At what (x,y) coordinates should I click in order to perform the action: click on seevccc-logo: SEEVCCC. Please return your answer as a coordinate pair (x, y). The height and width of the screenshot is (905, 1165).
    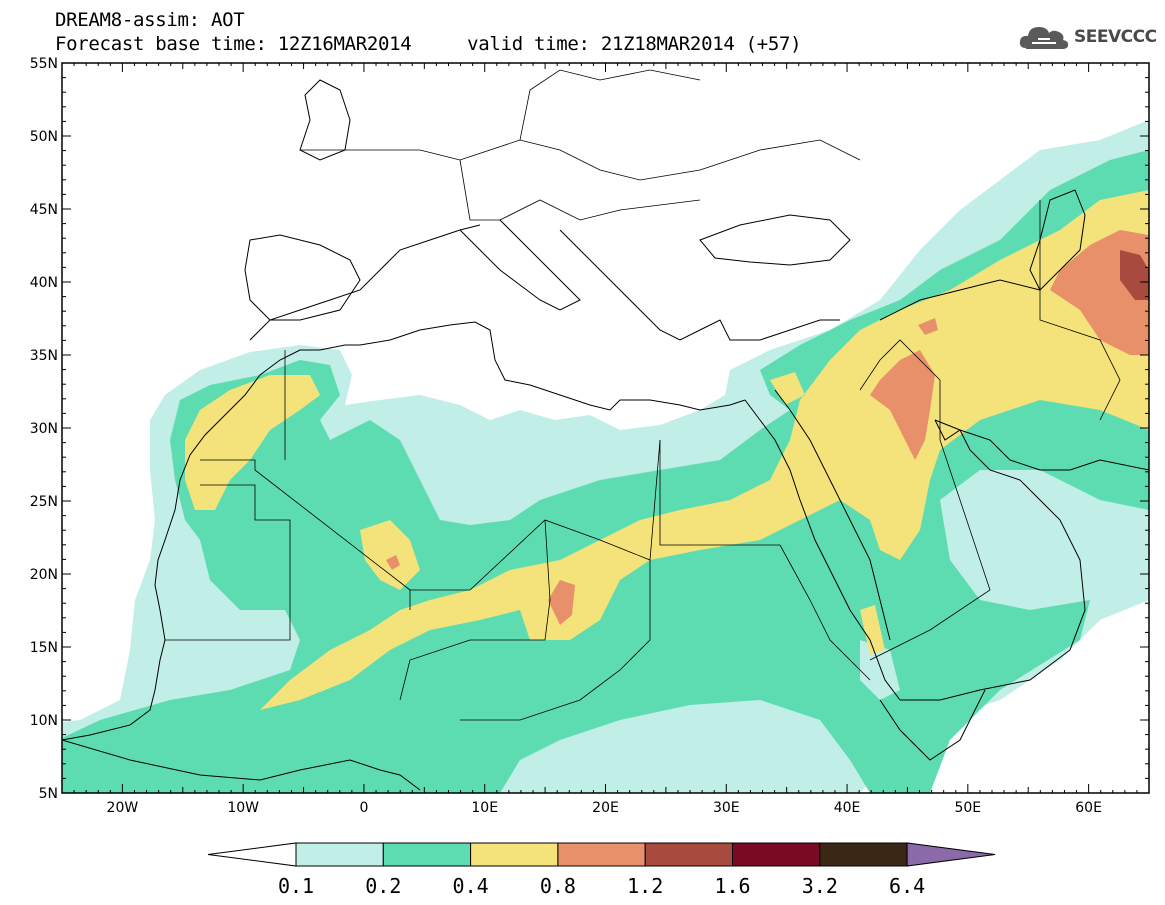
    Looking at the image, I should click on (1087, 37).